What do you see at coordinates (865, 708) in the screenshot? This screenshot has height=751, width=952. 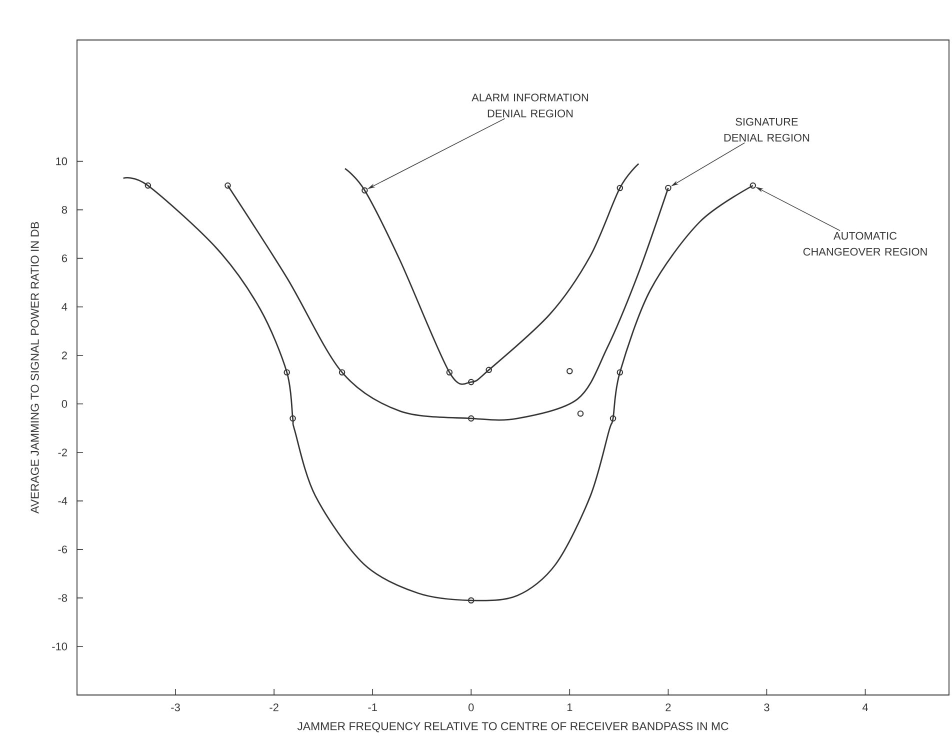 I see `x-tick-label: 4` at bounding box center [865, 708].